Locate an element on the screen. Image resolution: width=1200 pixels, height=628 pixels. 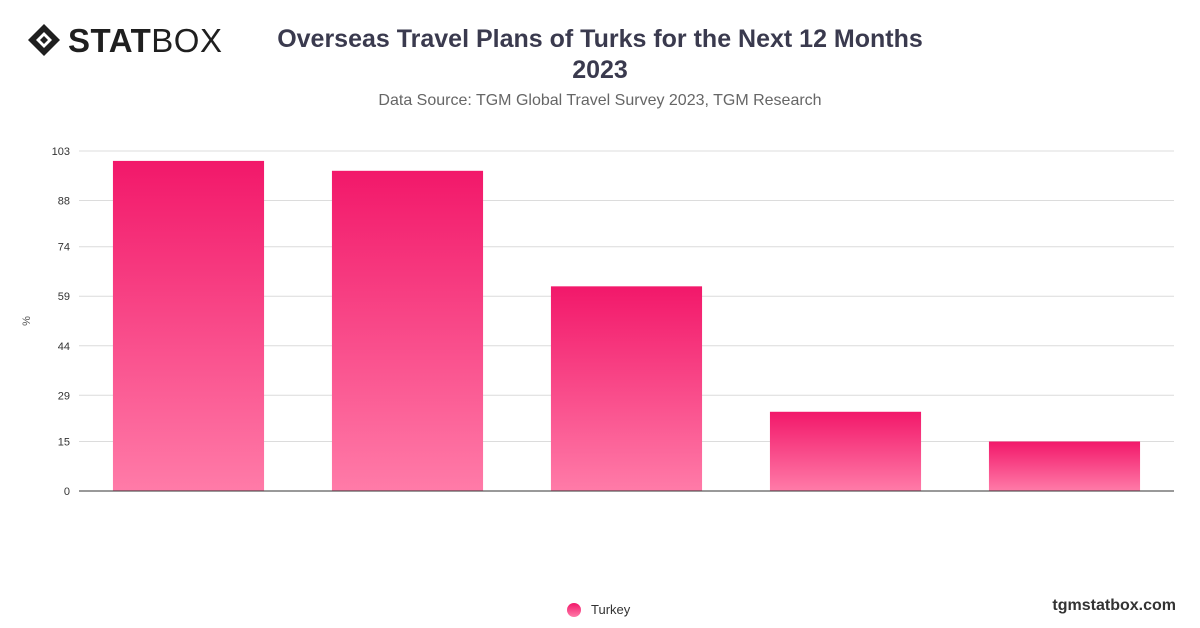
y-axis-ticks: 0 15 29 44 59 74 88 103 is located at coordinates (61, 322).